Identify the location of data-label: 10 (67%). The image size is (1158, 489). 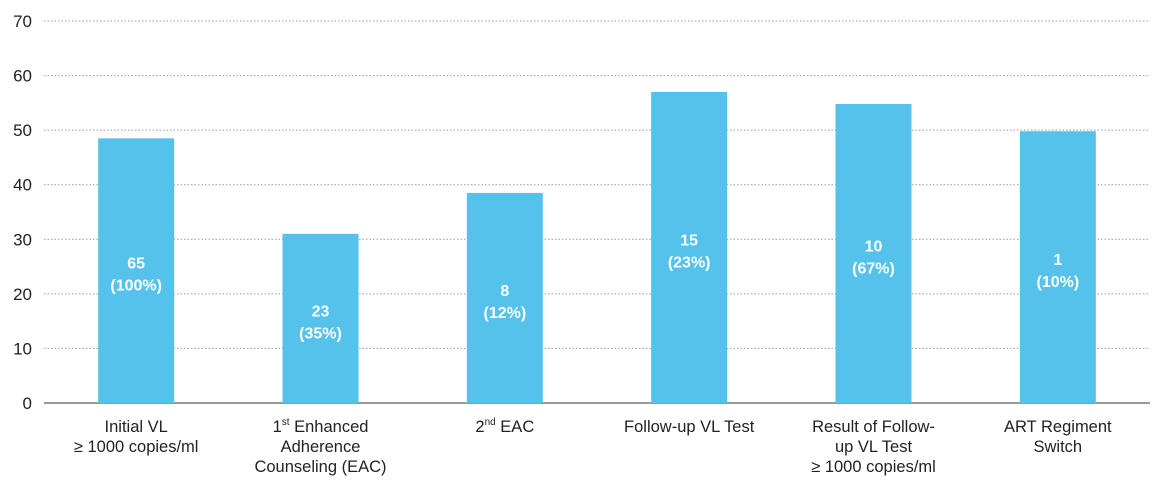
(873, 257).